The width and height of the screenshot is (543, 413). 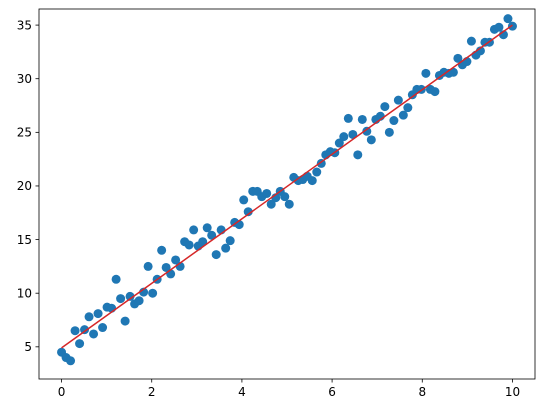 What do you see at coordinates (242, 392) in the screenshot?
I see `x-tick-label: 4` at bounding box center [242, 392].